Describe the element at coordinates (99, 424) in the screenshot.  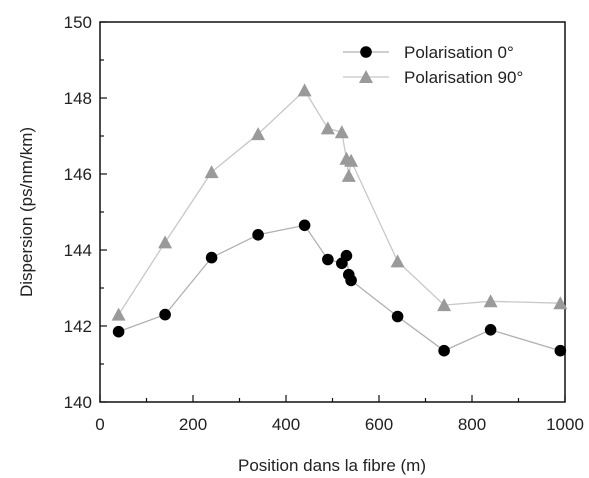
I see `x-tick-label: 0` at that location.